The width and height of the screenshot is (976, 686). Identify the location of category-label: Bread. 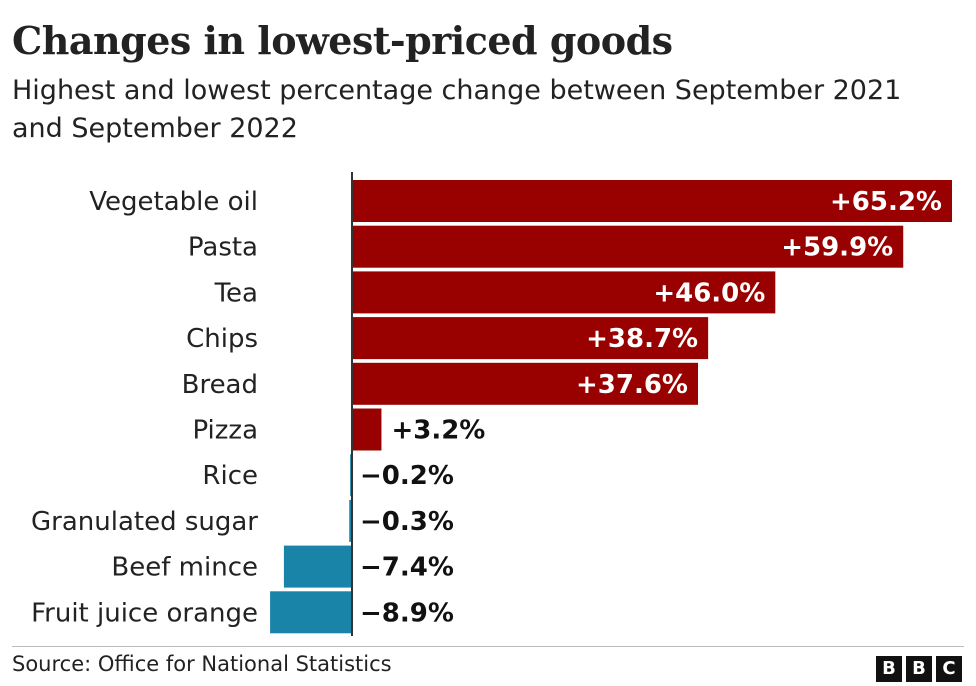
(220, 385).